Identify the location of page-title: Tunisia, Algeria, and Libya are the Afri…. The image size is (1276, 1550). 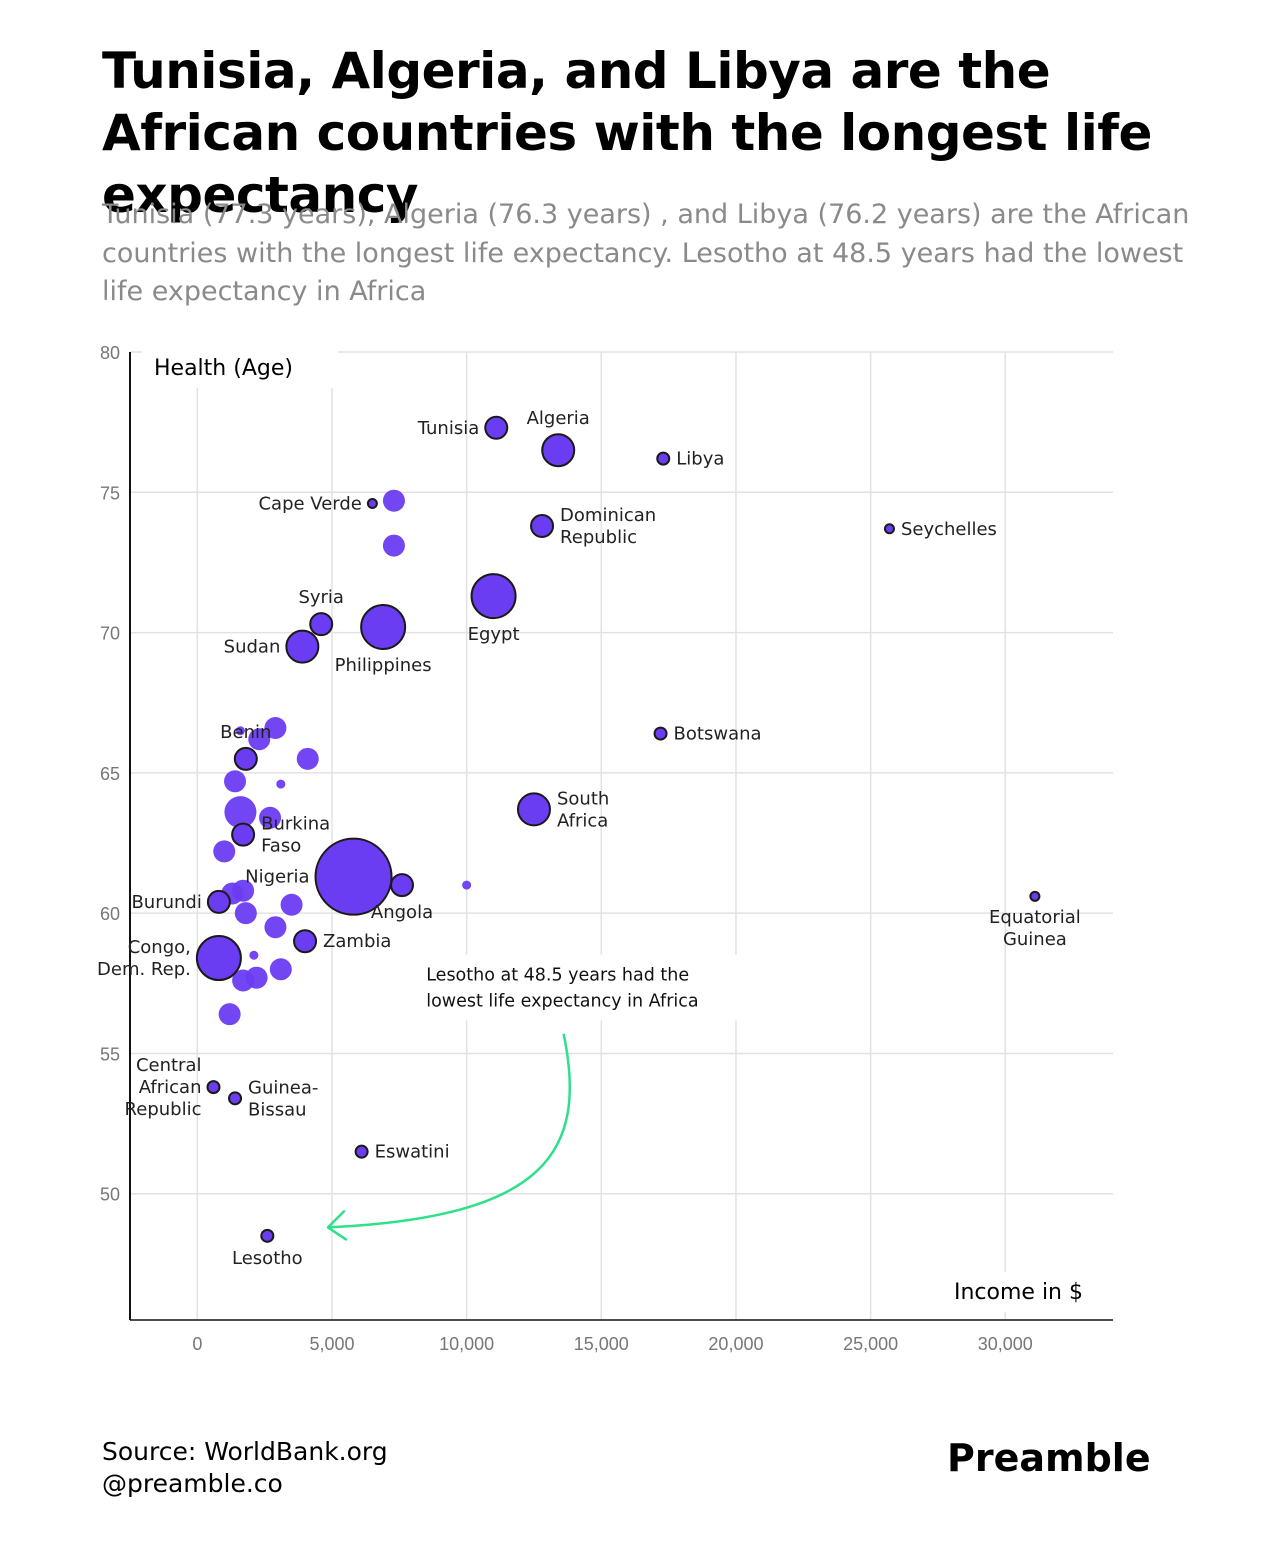
(627, 133).